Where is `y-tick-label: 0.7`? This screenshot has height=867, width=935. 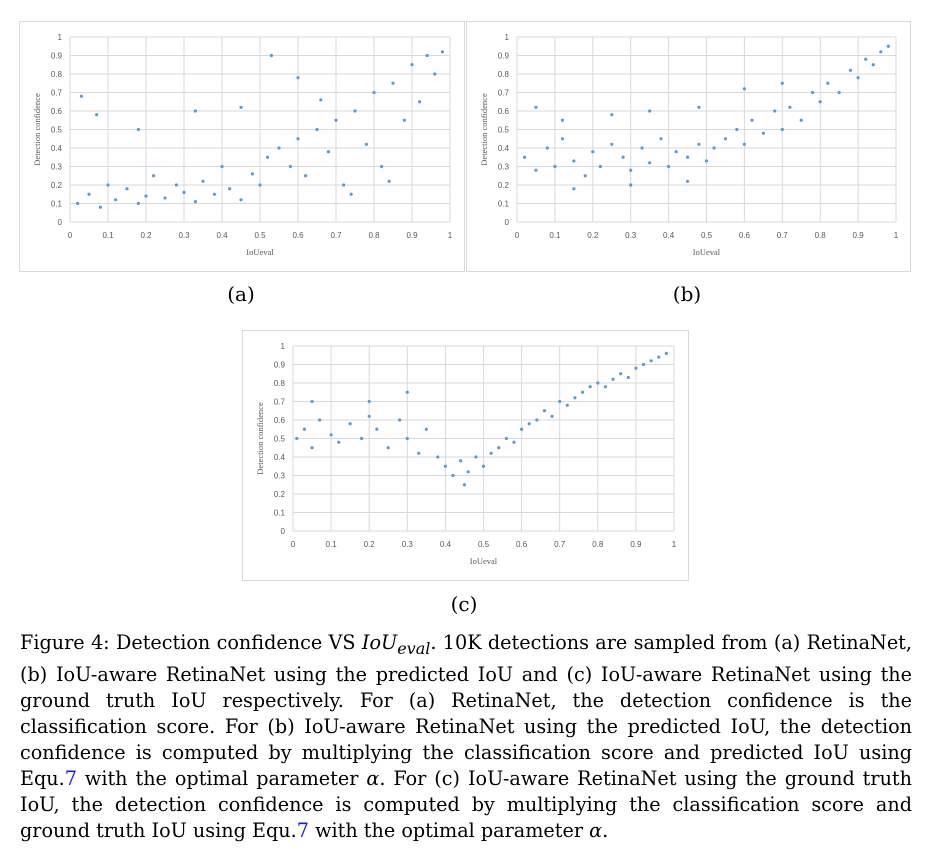
y-tick-label: 0.7 is located at coordinates (57, 93).